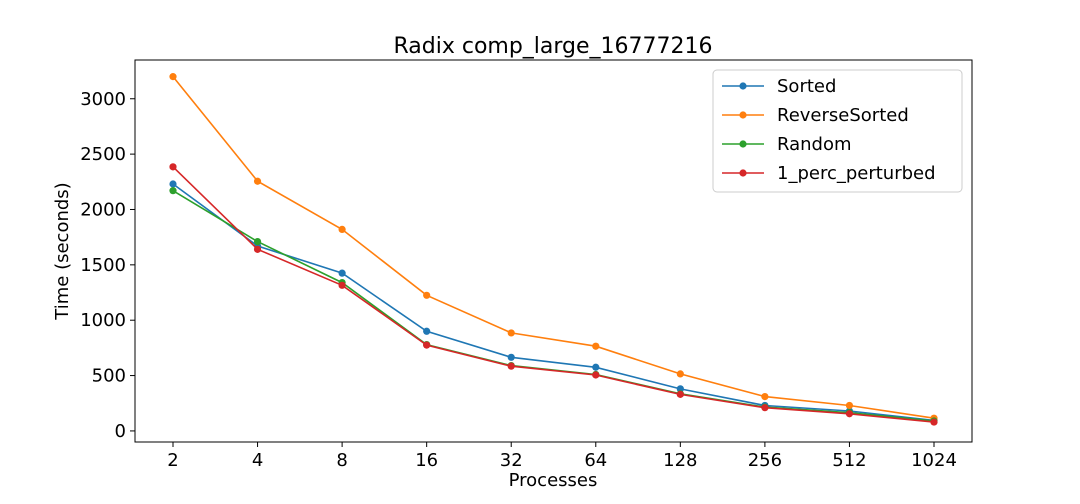 This screenshot has width=1080, height=504. I want to click on y-axis-label: Time (seconds), so click(62, 251).